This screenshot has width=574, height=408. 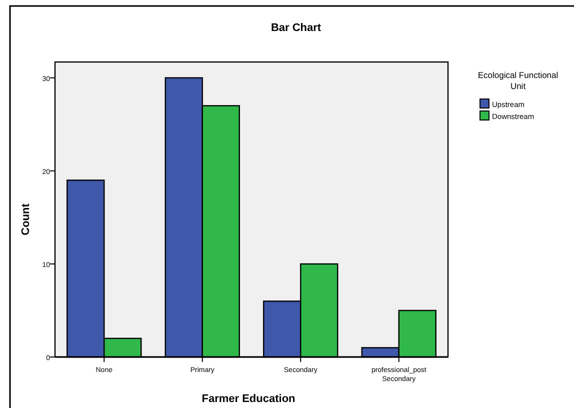 What do you see at coordinates (26, 219) in the screenshot?
I see `y-axis-title: Count` at bounding box center [26, 219].